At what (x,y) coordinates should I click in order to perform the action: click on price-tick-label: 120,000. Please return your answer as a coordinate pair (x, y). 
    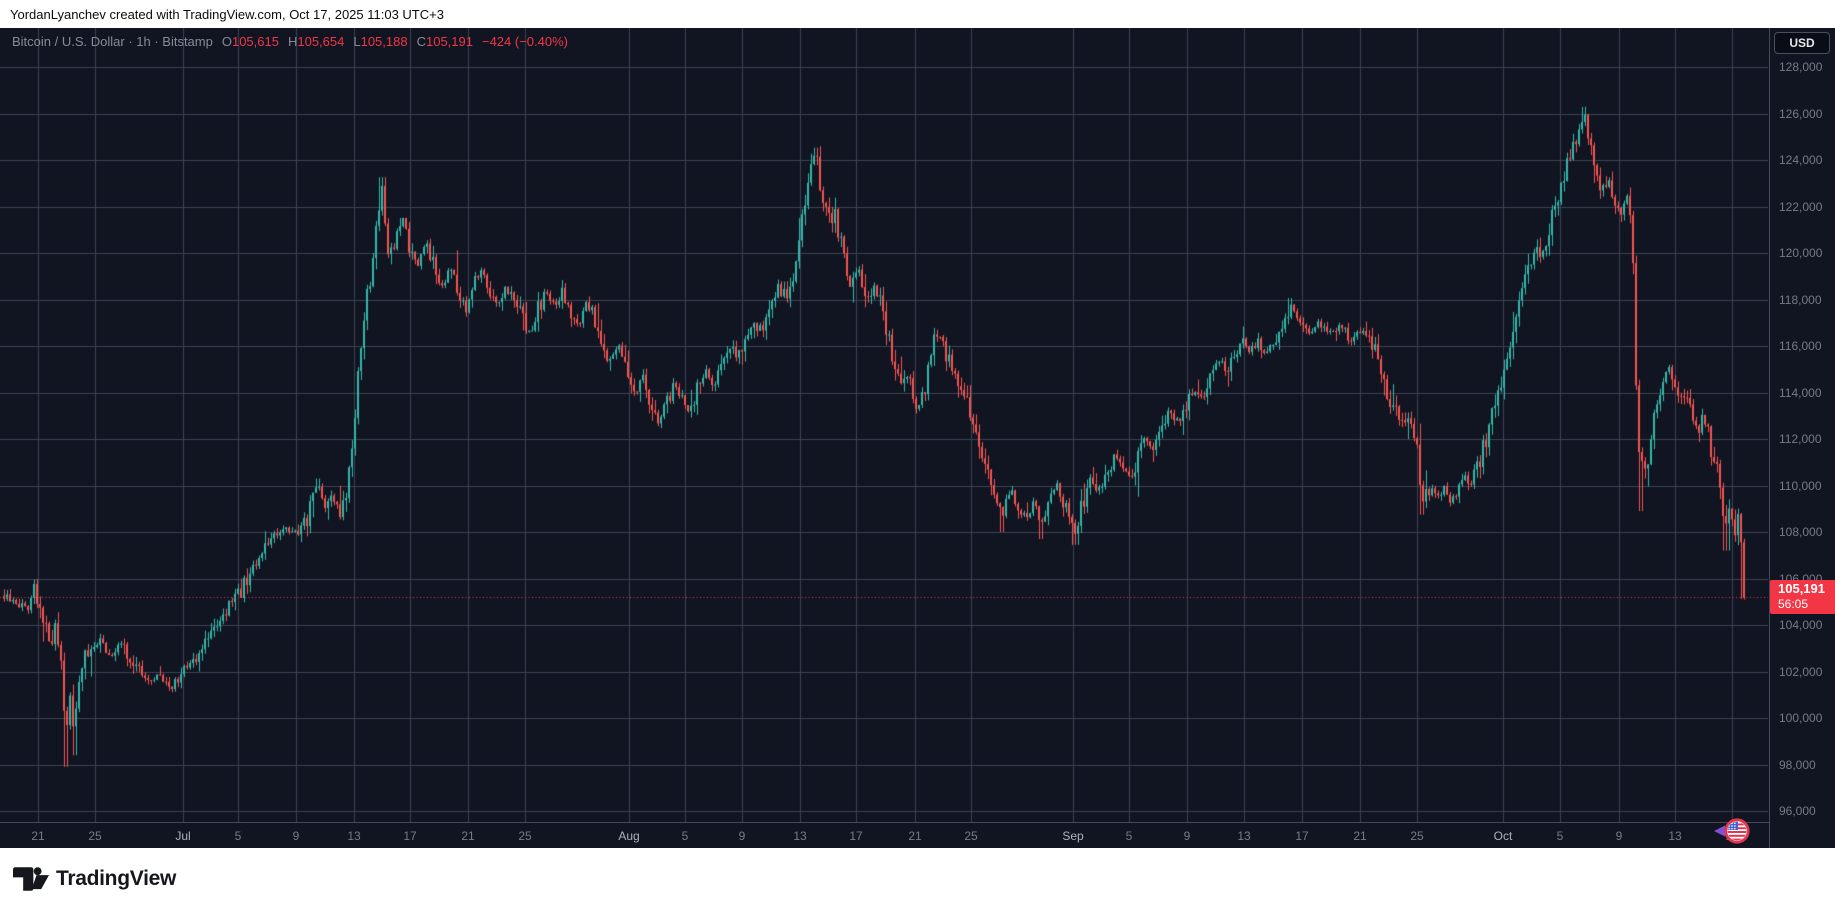
    Looking at the image, I should click on (1801, 253).